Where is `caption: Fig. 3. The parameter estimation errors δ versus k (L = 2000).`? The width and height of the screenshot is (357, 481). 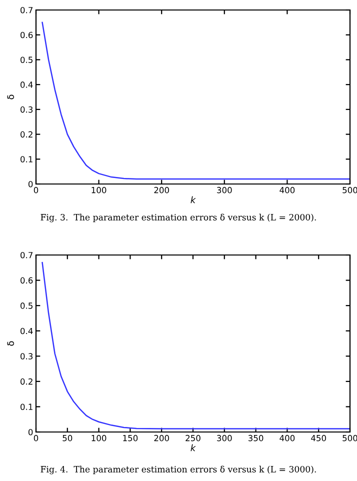
caption: Fig. 3. The parameter estimation errors δ versus k (L = 2000). is located at coordinates (178, 218).